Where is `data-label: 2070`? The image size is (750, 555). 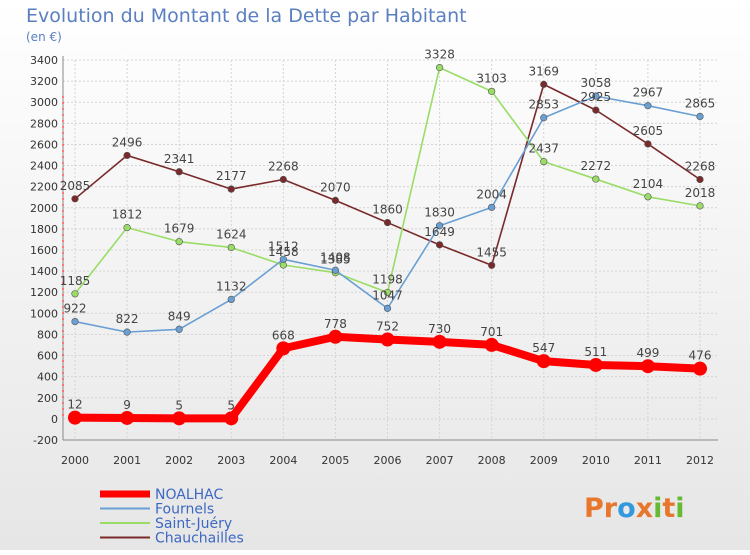 data-label: 2070 is located at coordinates (335, 187).